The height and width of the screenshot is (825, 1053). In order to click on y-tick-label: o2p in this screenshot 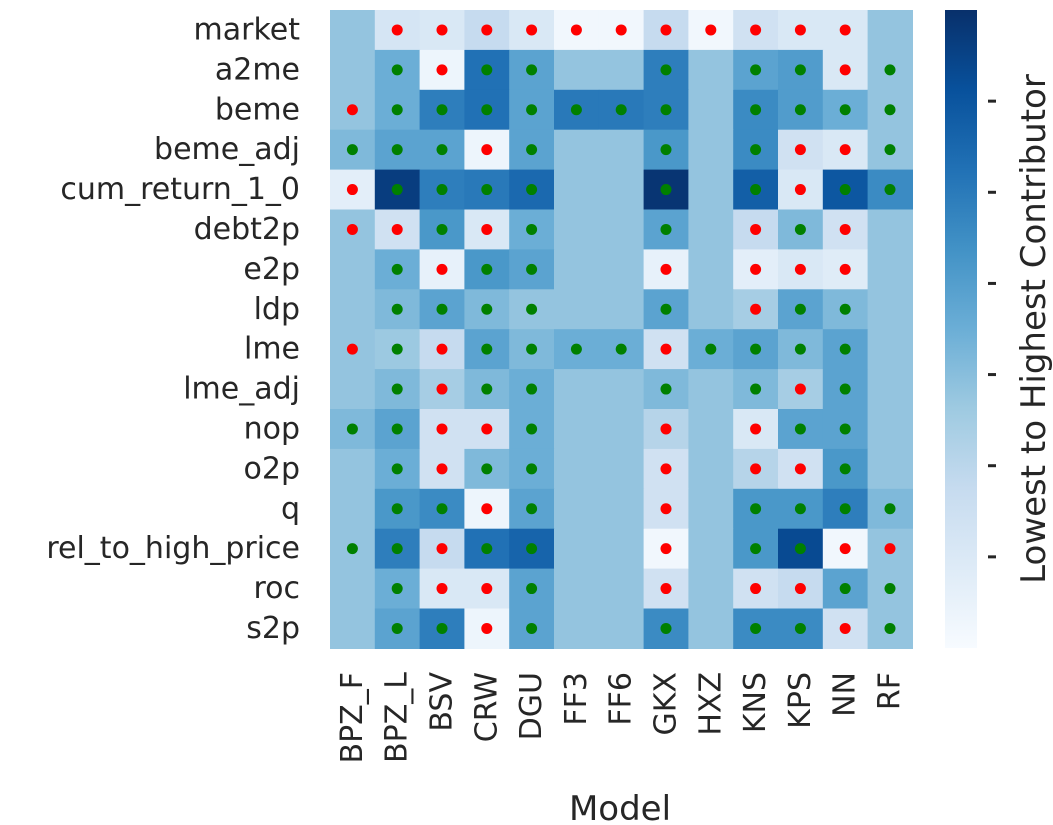, I will do `click(272, 468)`.